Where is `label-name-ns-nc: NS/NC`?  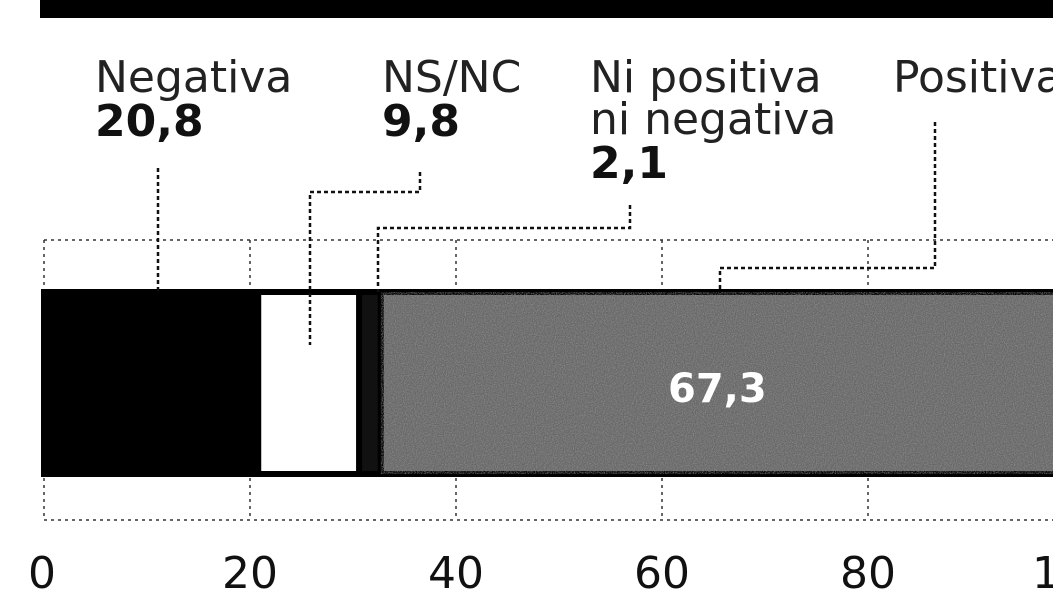
label-name-ns-nc: NS/NC is located at coordinates (451, 77).